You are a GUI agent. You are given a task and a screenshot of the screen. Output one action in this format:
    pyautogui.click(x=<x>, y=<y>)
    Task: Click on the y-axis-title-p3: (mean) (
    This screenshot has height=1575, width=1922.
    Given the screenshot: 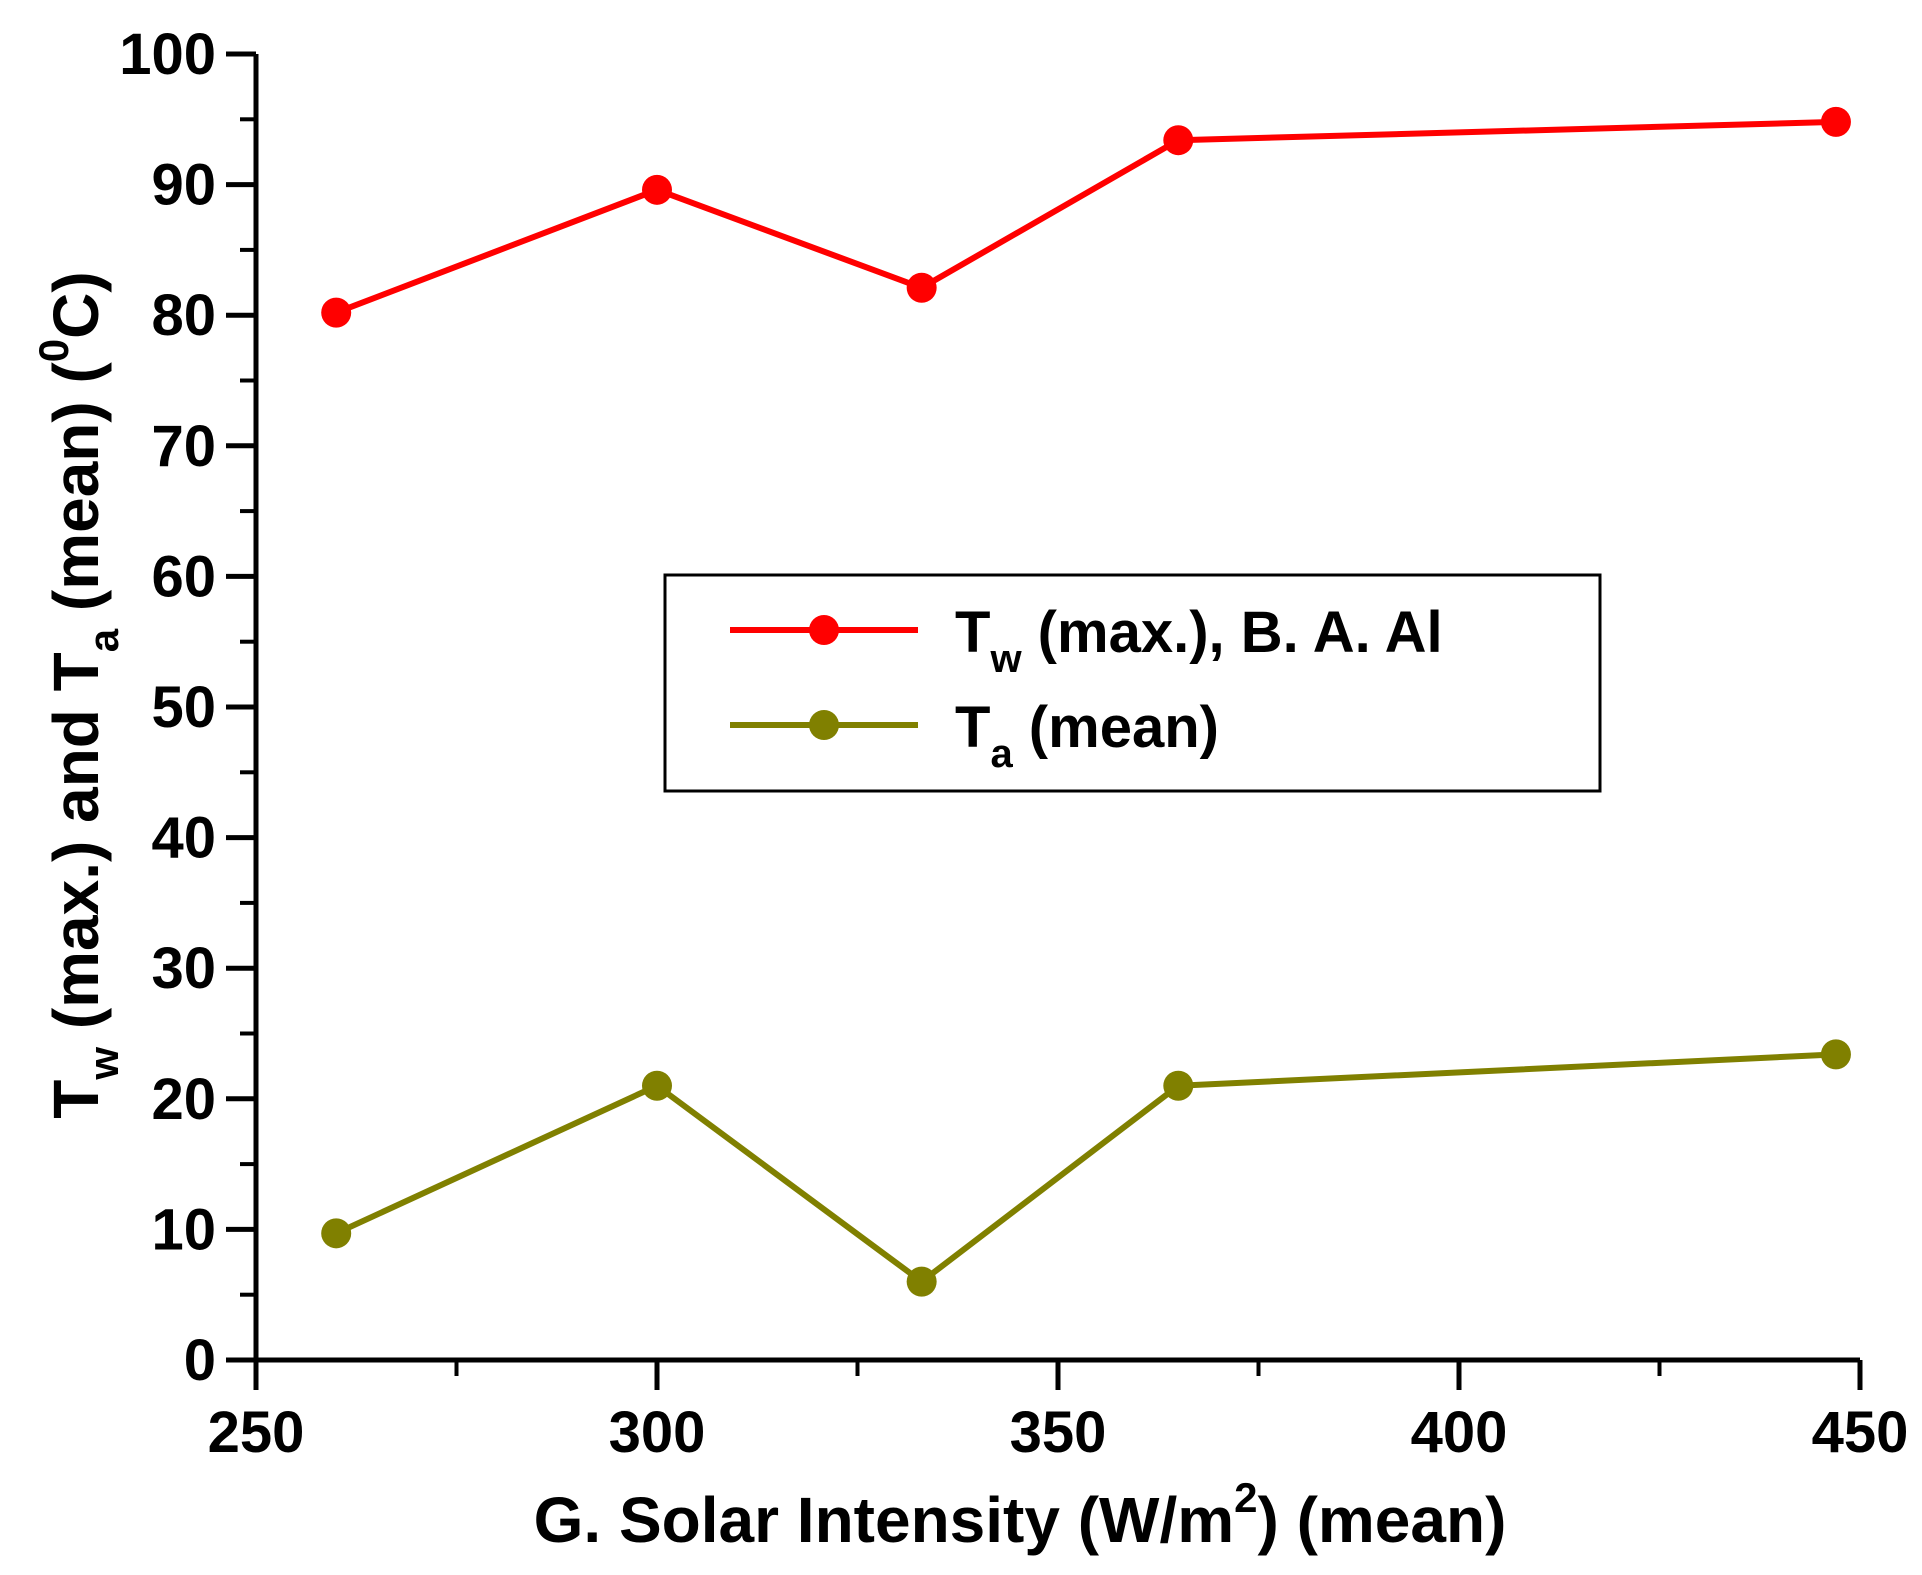 What is the action you would take?
    pyautogui.click(x=76, y=494)
    